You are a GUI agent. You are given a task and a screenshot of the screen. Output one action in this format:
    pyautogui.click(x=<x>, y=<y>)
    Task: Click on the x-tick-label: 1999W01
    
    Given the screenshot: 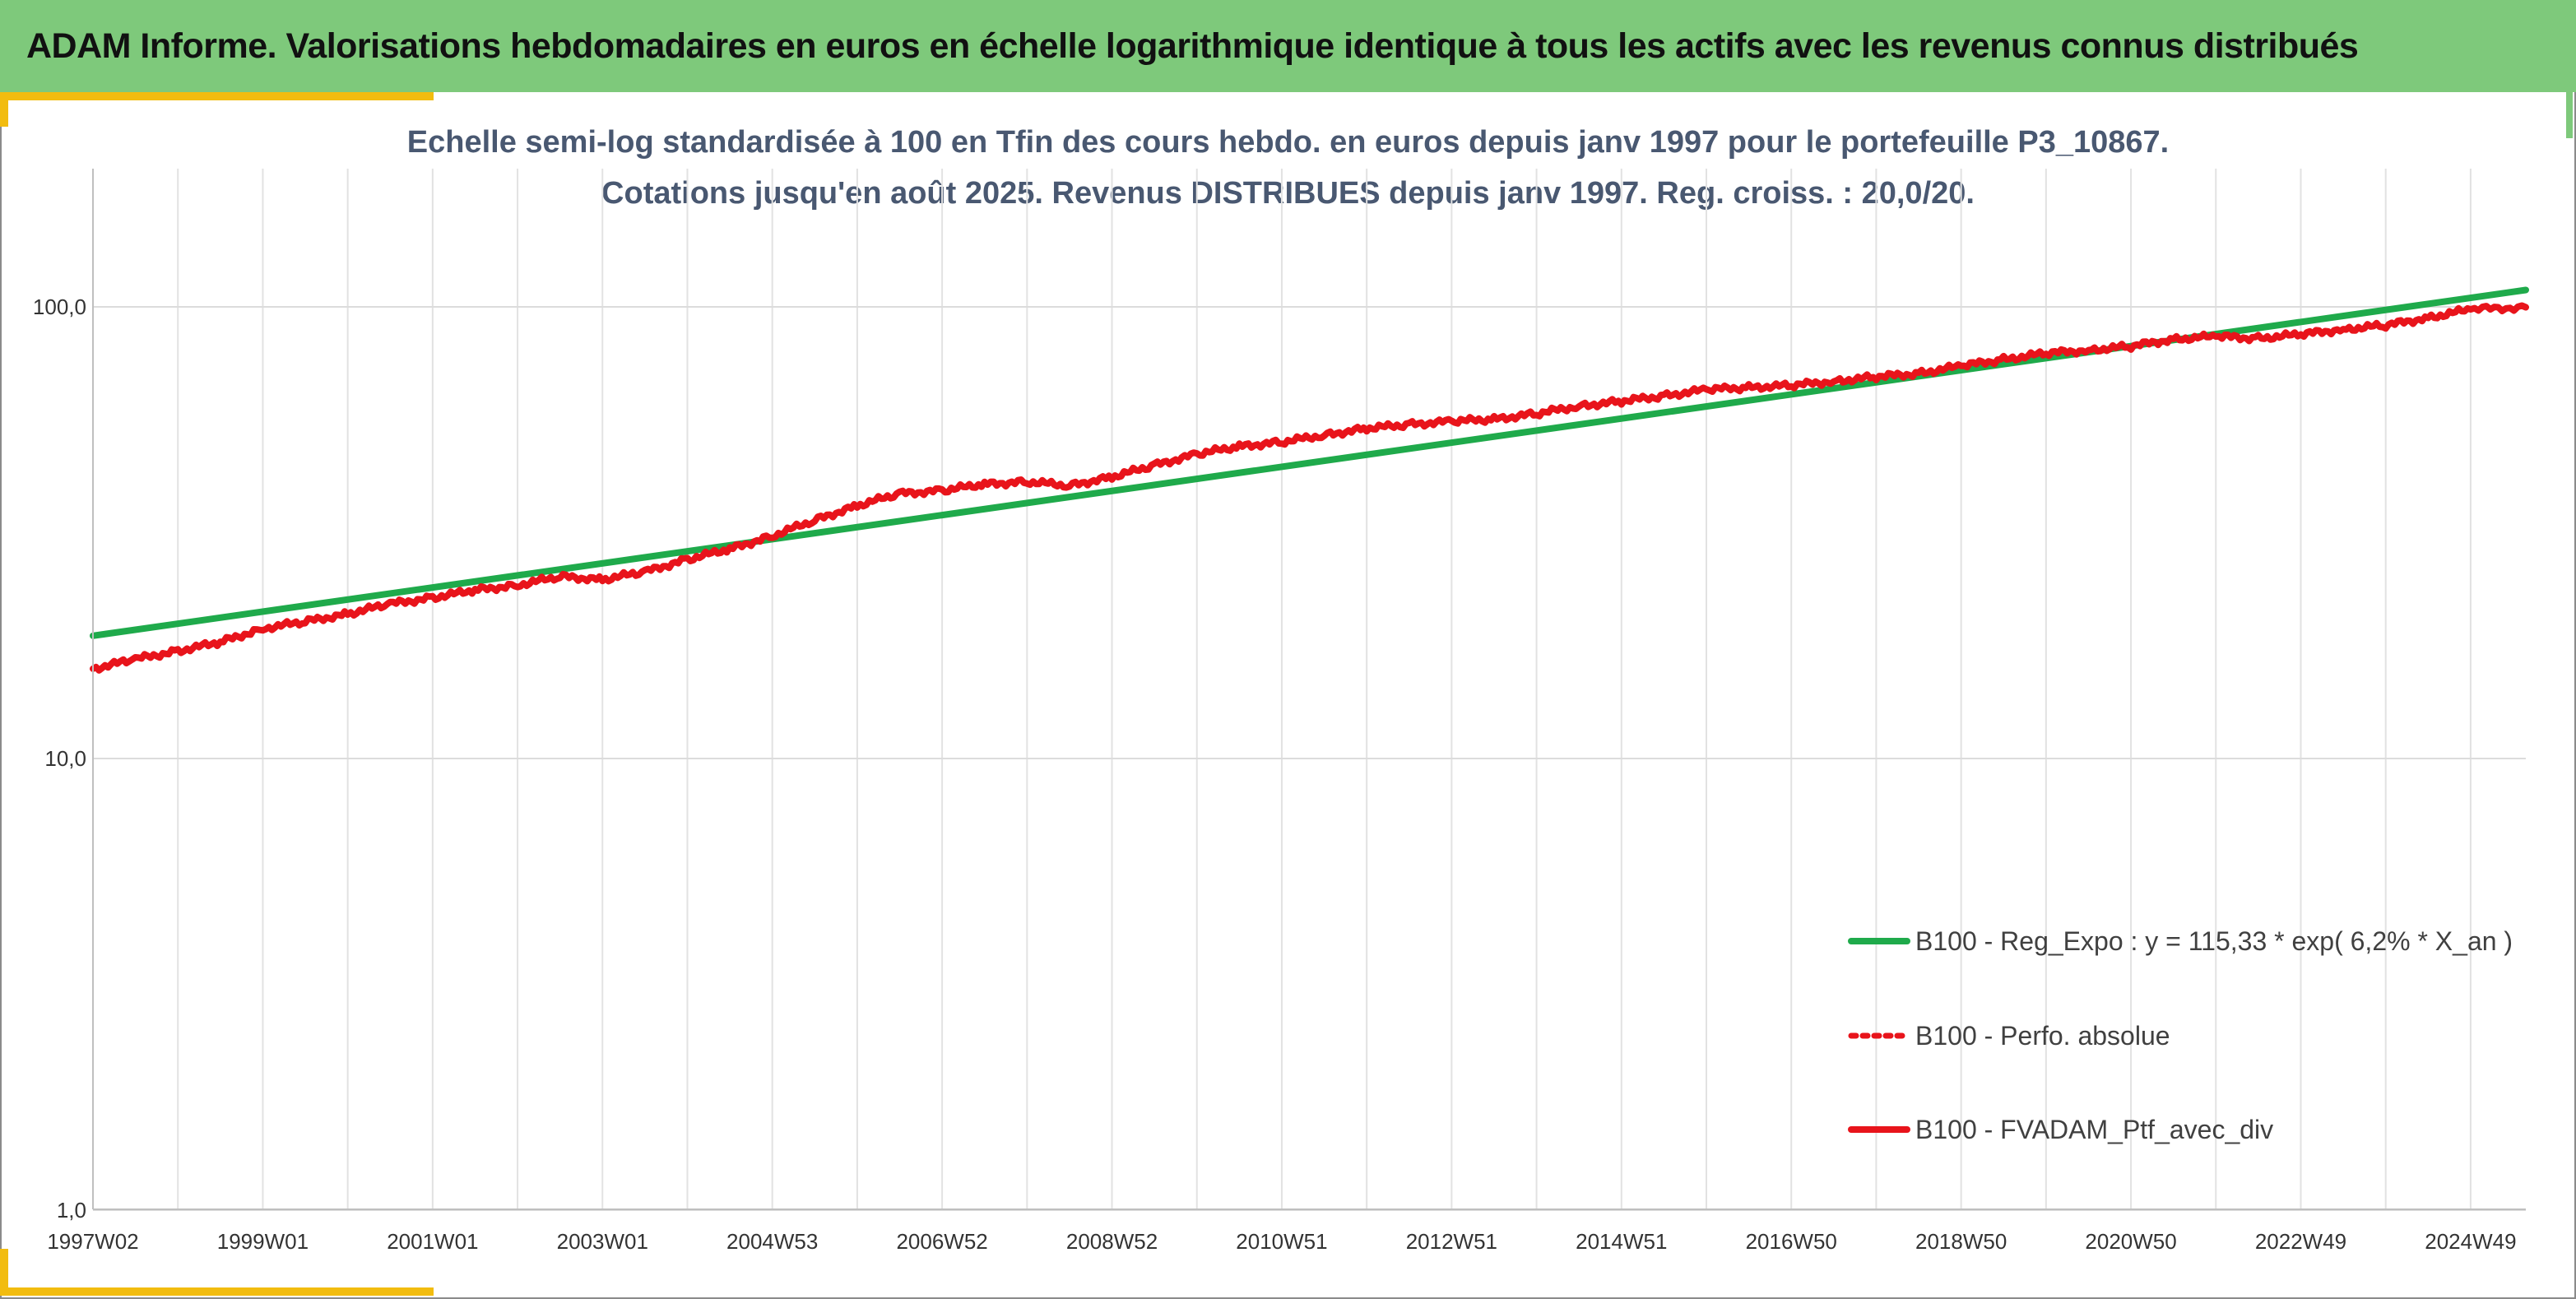 What is the action you would take?
    pyautogui.click(x=263, y=1241)
    